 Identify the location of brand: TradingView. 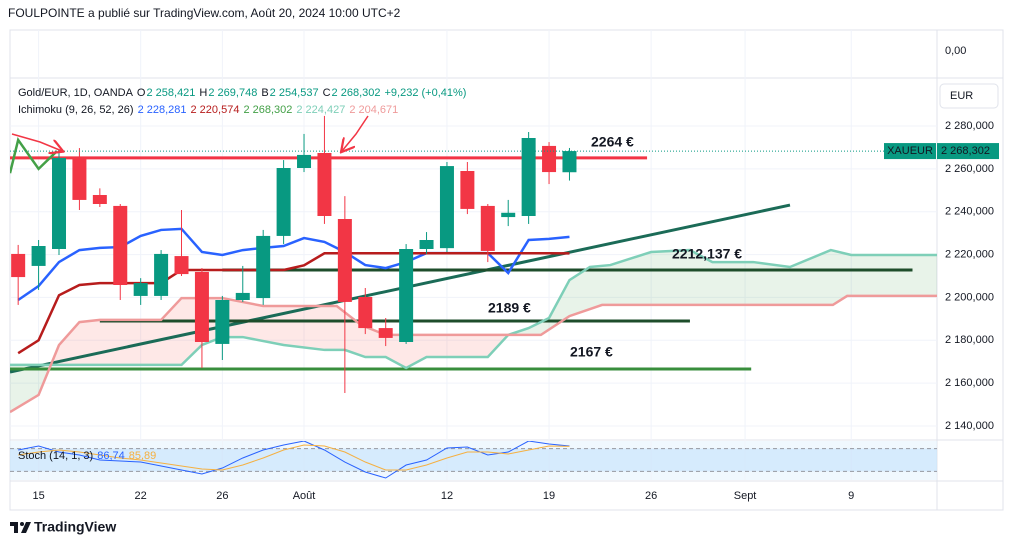
(75, 527).